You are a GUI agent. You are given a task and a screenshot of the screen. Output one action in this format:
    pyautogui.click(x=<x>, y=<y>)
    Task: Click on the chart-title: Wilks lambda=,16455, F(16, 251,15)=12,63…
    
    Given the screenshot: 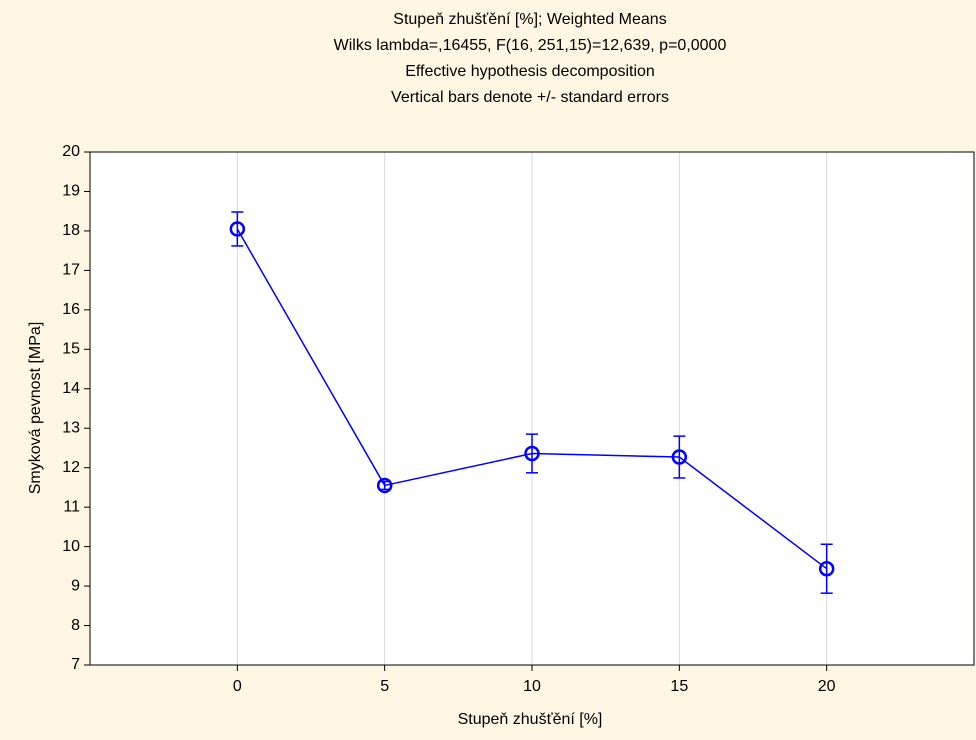 What is the action you would take?
    pyautogui.click(x=530, y=45)
    